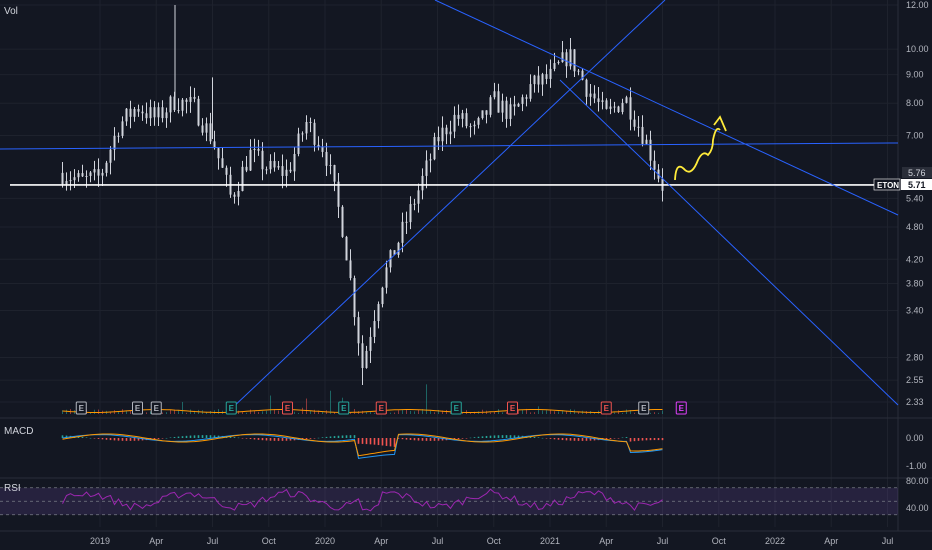  Describe the element at coordinates (362, 500) in the screenshot. I see `rsi-indicator` at that location.